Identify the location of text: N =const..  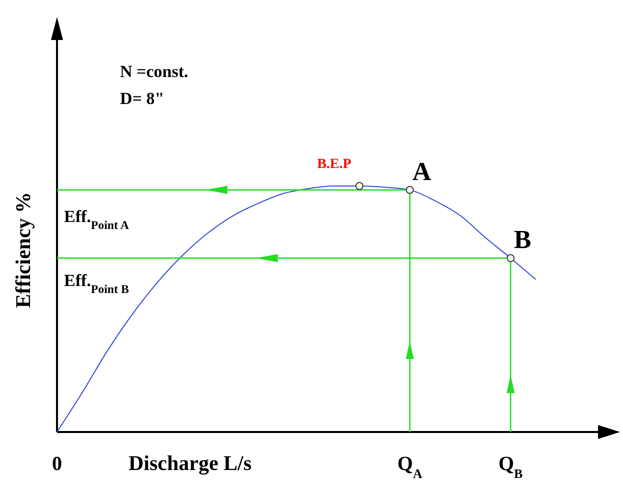
(154, 71).